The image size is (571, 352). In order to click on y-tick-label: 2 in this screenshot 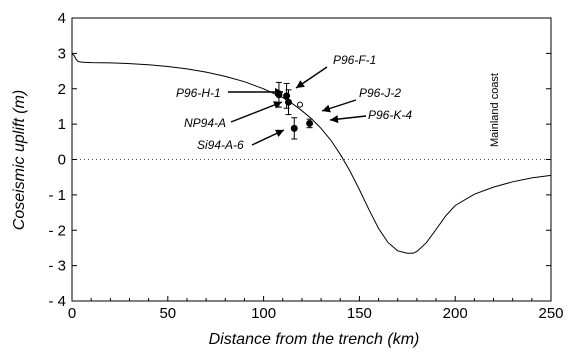, I will do `click(62, 89)`.